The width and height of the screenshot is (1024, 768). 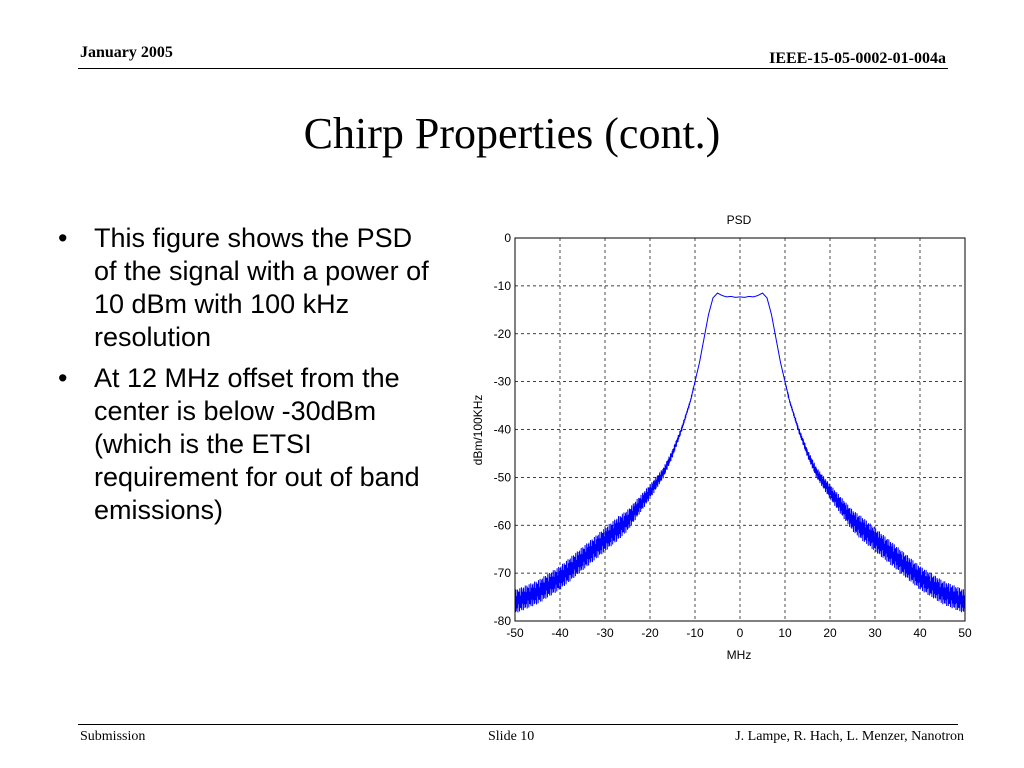 I want to click on x-tick-label: 40, so click(x=920, y=633).